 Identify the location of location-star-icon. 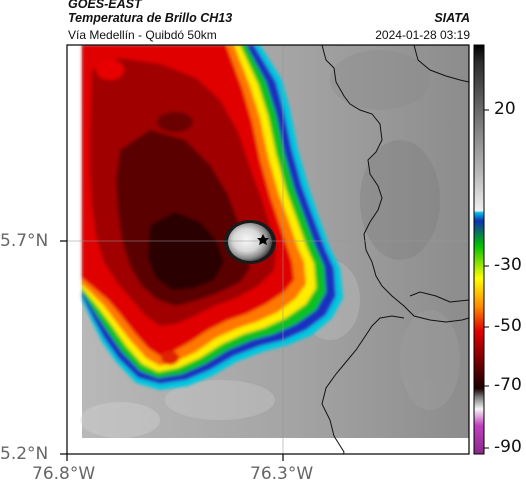
(263, 239).